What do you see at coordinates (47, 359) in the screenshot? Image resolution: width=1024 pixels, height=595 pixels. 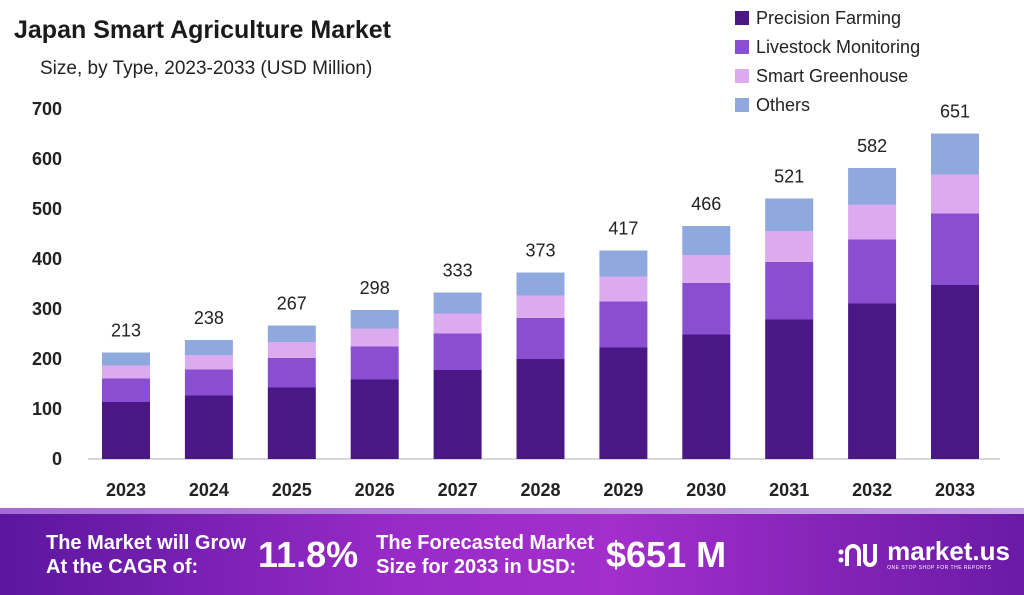 I see `y-tick-label: 200` at bounding box center [47, 359].